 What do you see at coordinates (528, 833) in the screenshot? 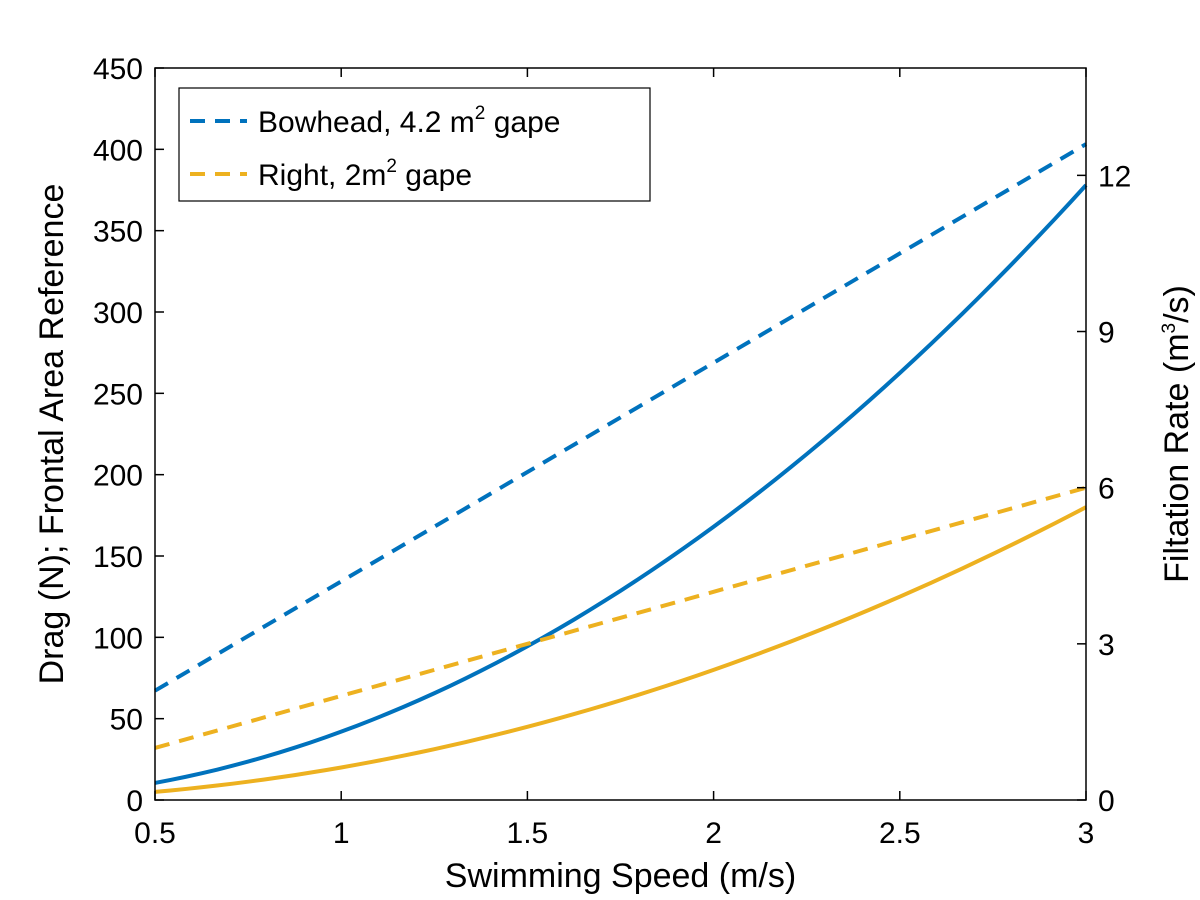
I see `x-tick-label: 1.5` at bounding box center [528, 833].